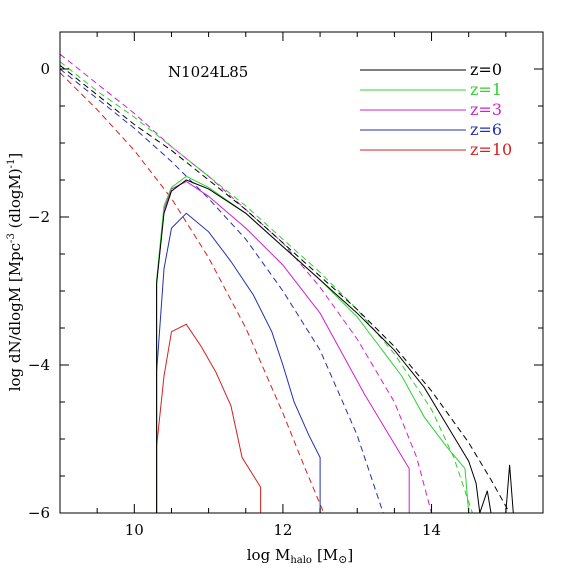  What do you see at coordinates (491, 149) in the screenshot?
I see `legend-label-z-10: z=10` at bounding box center [491, 149].